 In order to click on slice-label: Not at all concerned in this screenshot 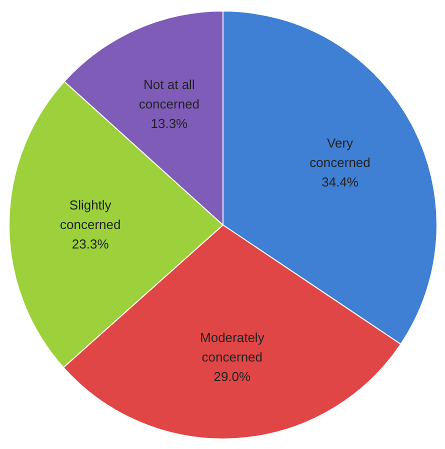, I will do `click(169, 94)`.